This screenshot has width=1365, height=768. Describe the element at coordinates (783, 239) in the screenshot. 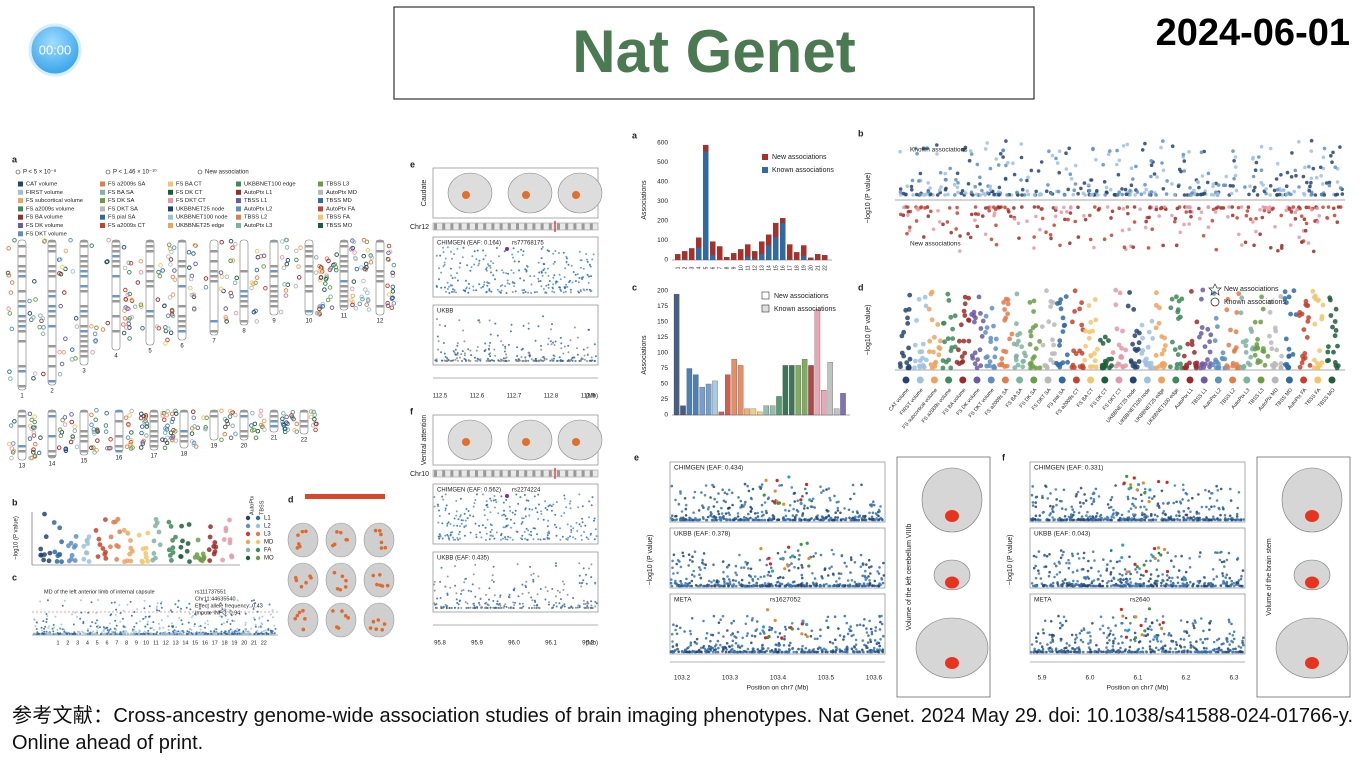

I see `bar-known` at that location.